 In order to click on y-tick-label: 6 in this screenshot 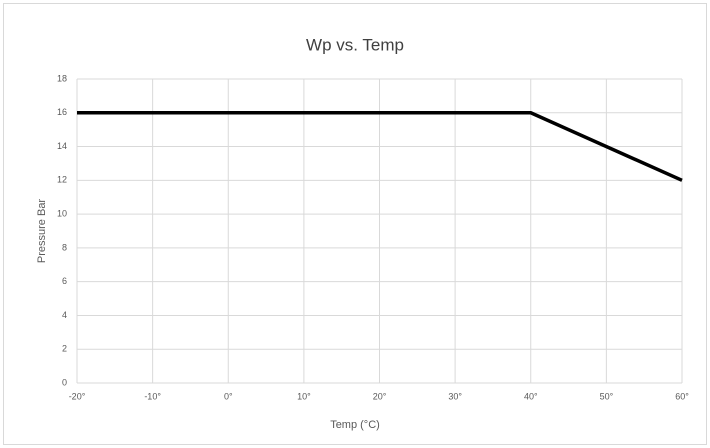, I will do `click(64, 281)`.